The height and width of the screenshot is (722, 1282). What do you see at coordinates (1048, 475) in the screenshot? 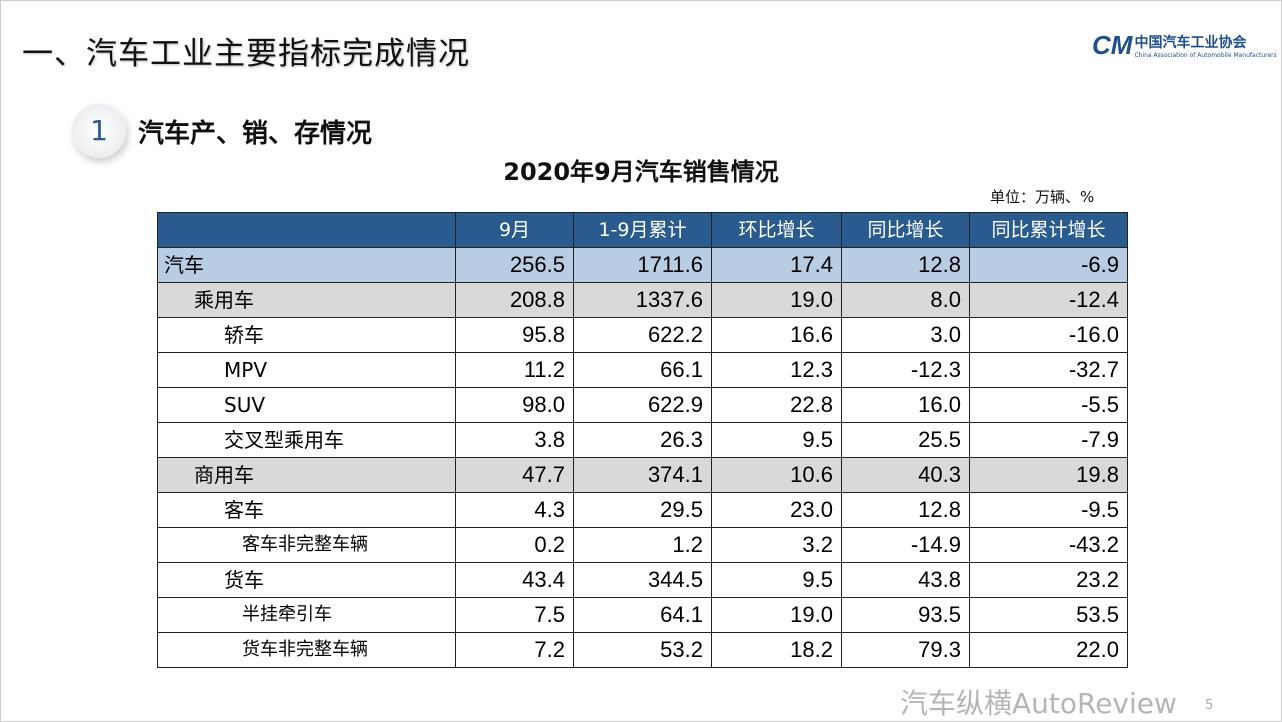
I see `table-cell: 19.8` at bounding box center [1048, 475].